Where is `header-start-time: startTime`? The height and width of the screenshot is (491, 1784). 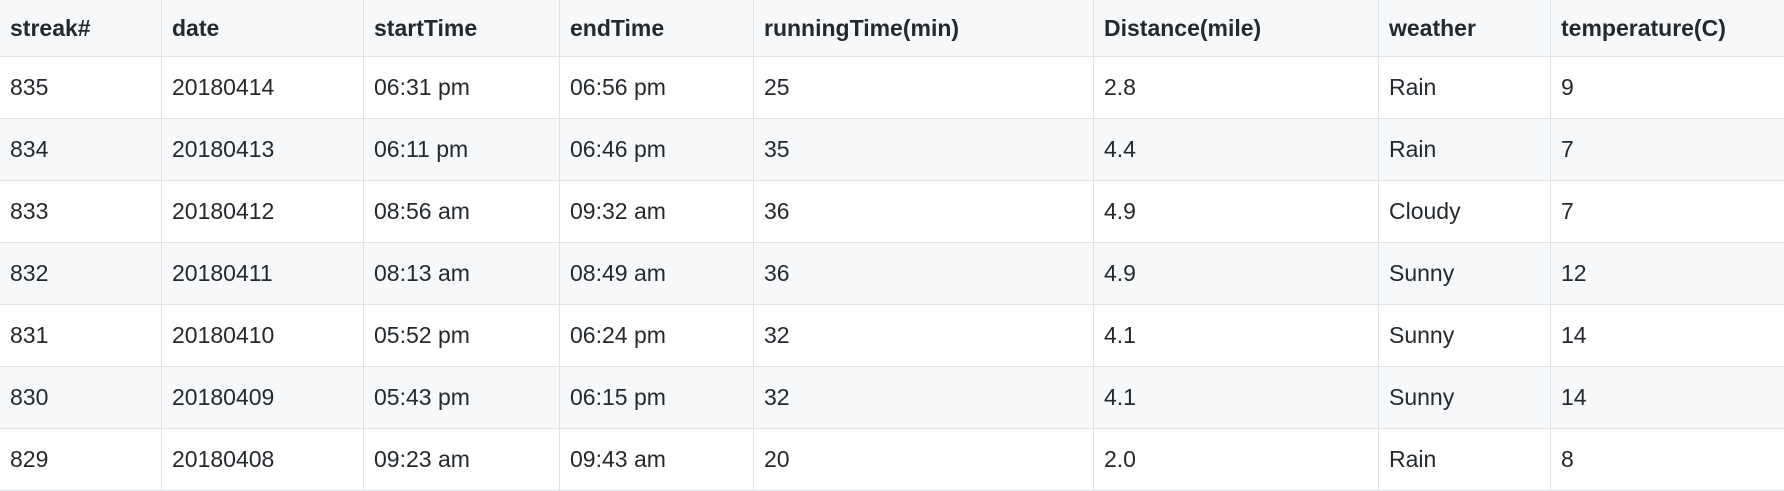
header-start-time: startTime is located at coordinates (462, 28).